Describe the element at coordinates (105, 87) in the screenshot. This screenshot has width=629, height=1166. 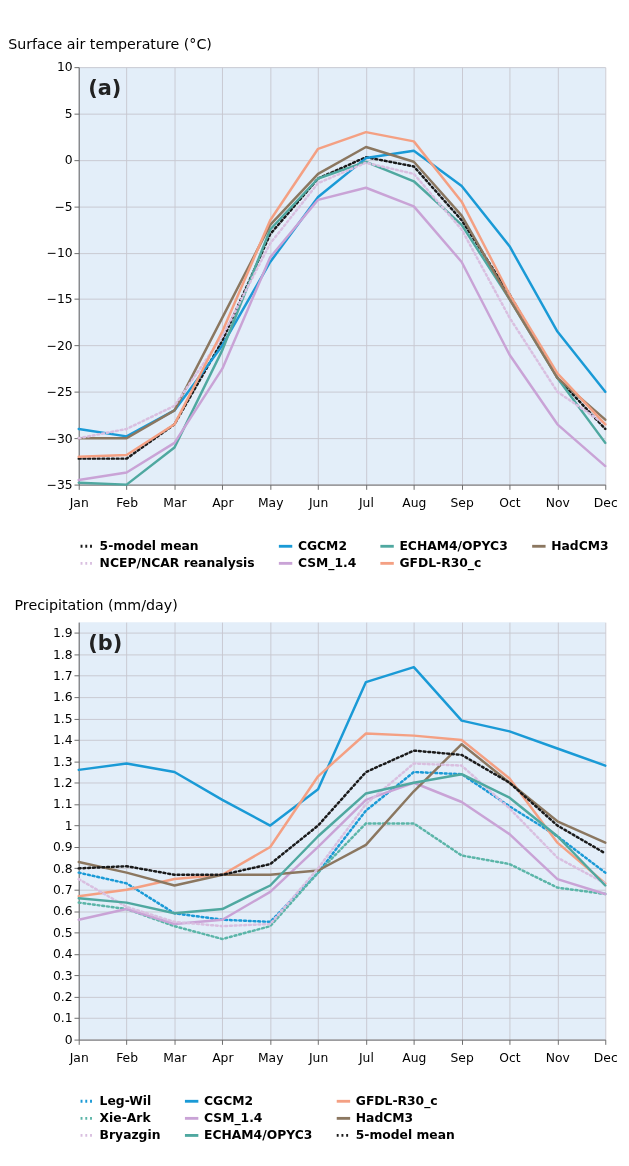
I see `annotation: (a)` at that location.